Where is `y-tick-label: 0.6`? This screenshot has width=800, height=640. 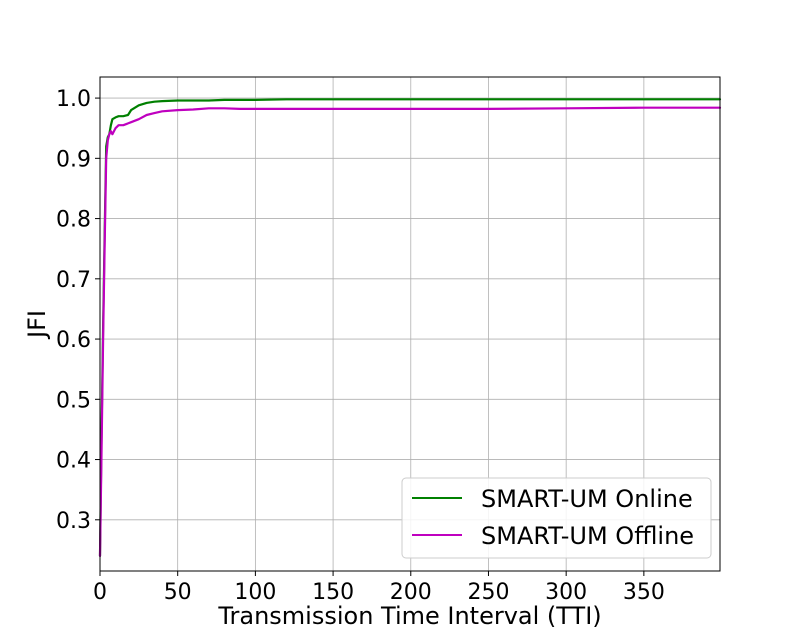
y-tick-label: 0.6 is located at coordinates (73, 340).